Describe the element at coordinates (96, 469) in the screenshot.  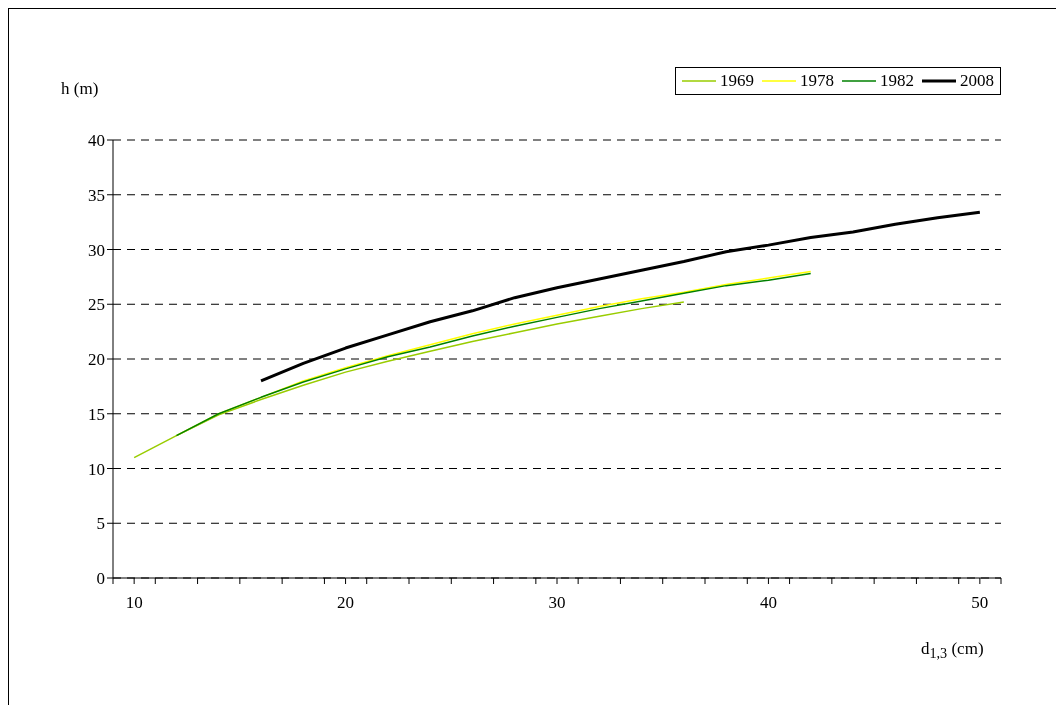
I see `y-tick-label: 10` at that location.